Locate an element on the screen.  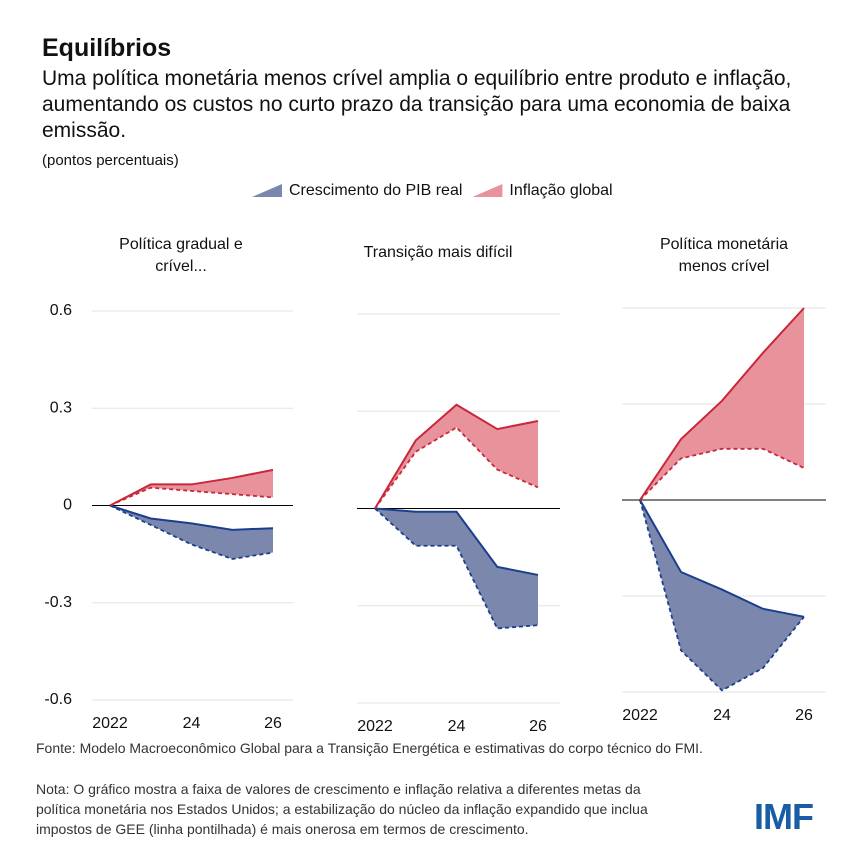
legend-label: Inflação global is located at coordinates (560, 190).